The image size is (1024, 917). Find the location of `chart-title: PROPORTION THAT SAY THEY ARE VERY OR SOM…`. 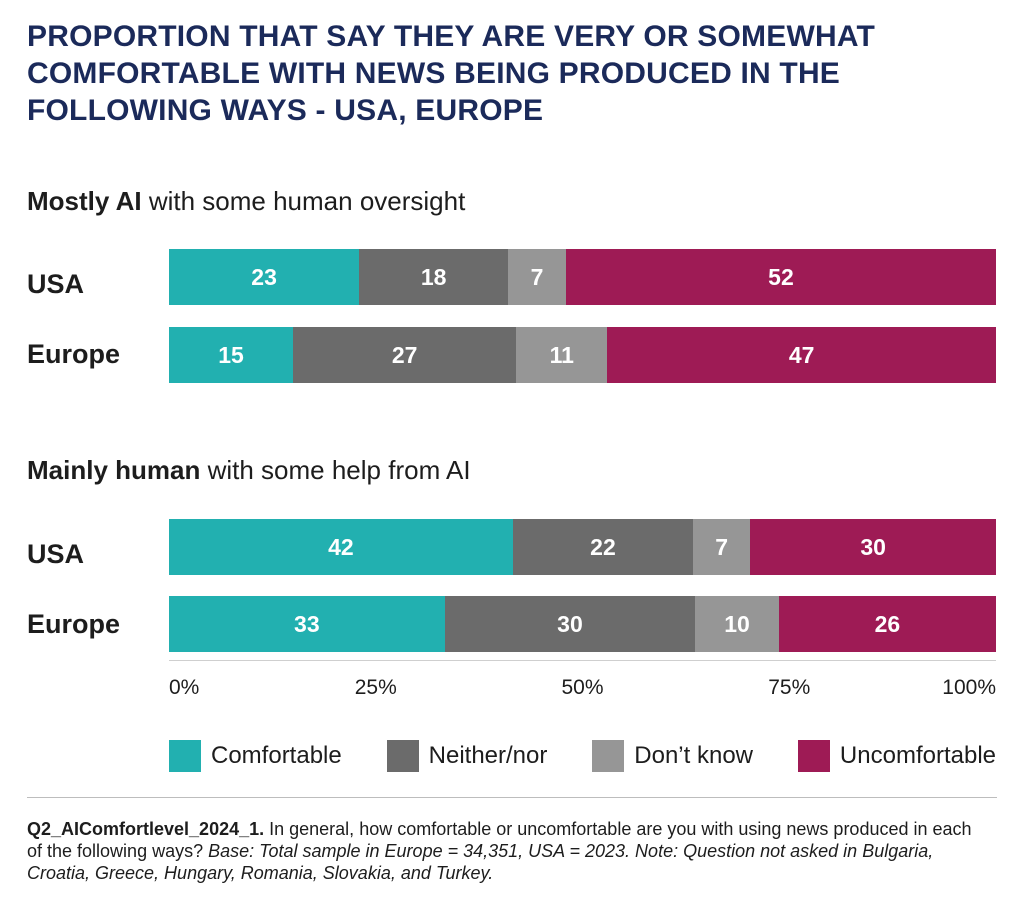

chart-title: PROPORTION THAT SAY THEY ARE VERY OR SOM… is located at coordinates (451, 73).